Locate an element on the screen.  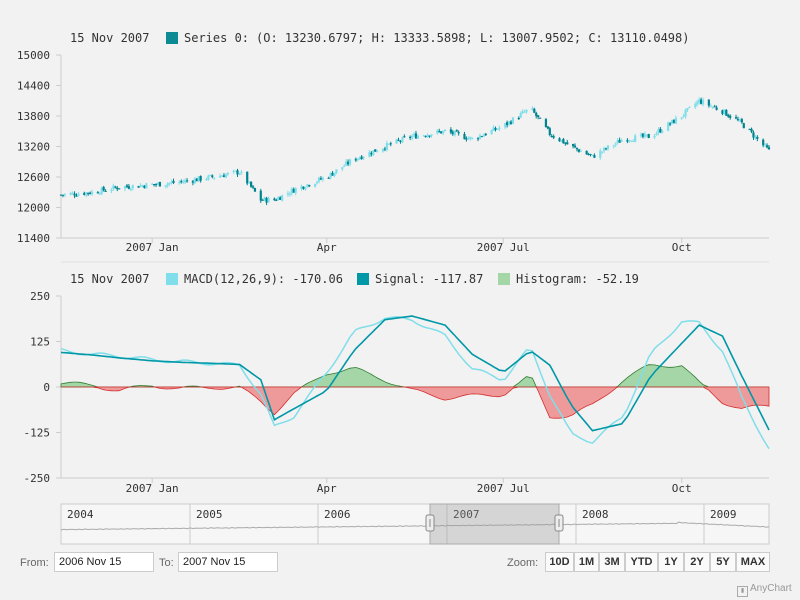
scroller-selected-range is located at coordinates (494, 524).